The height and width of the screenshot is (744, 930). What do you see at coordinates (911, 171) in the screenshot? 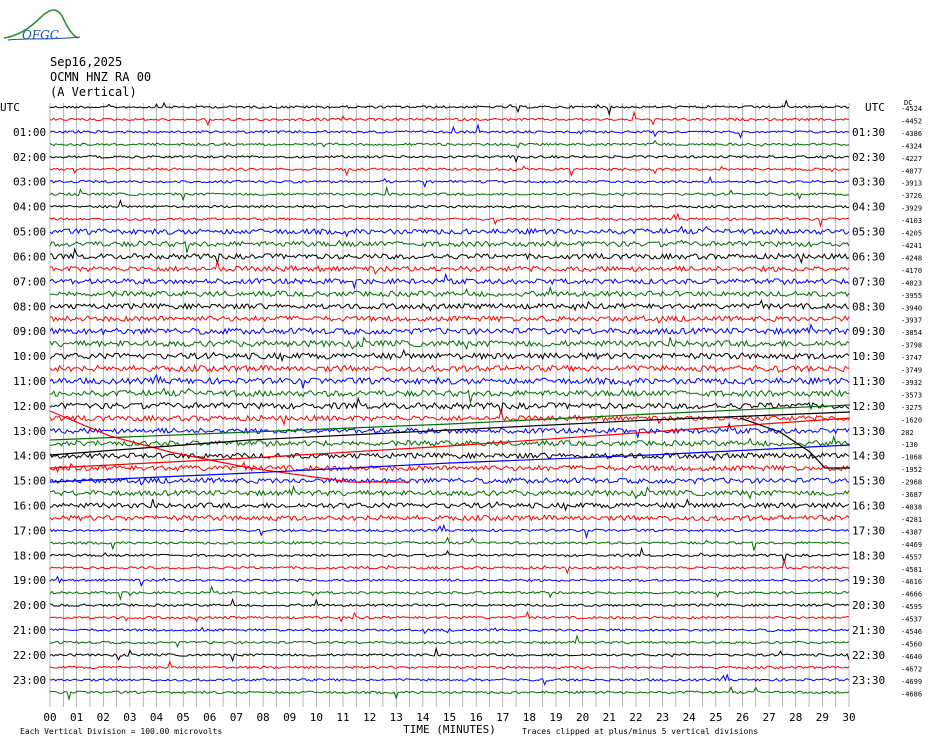
I see `trace-offset-label: -4077` at bounding box center [911, 171].